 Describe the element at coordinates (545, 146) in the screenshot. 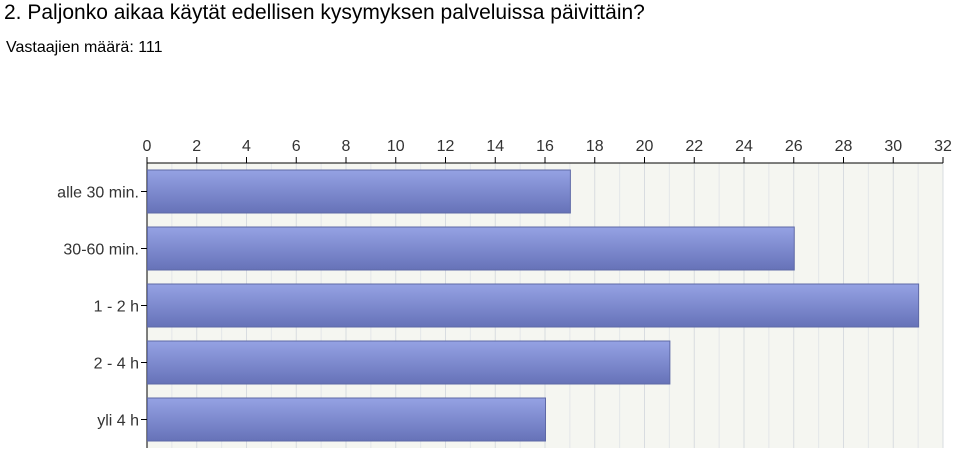

I see `x-tick-label: 16` at that location.